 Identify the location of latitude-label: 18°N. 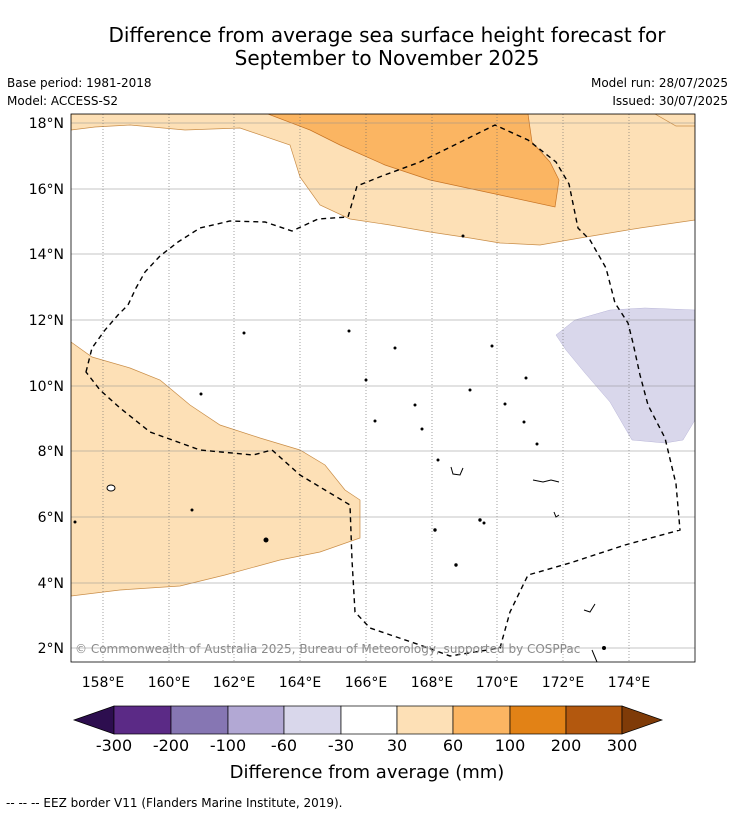
(46, 124).